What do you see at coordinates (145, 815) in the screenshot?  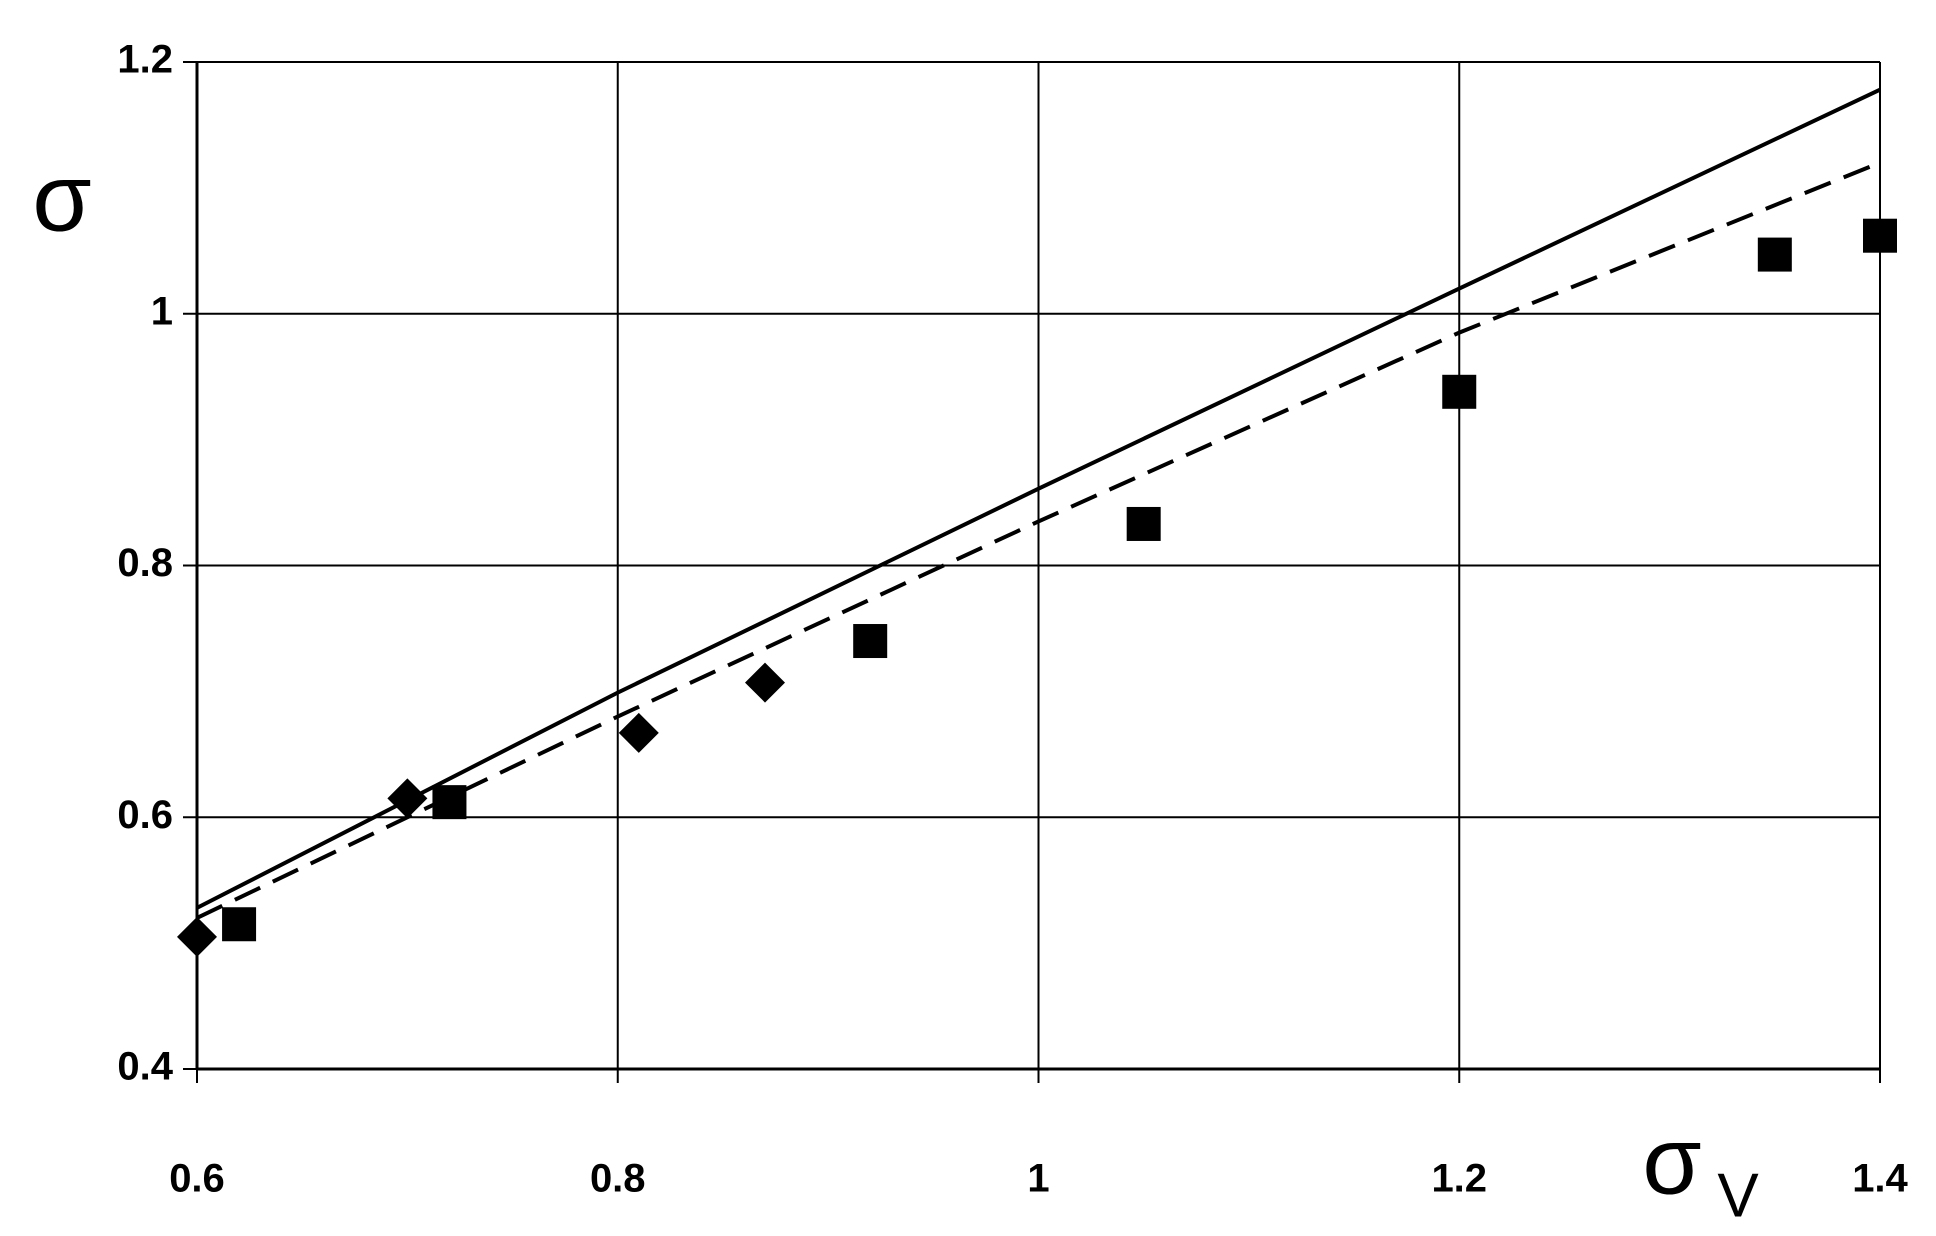 I see `y-tick-label: 0.6` at bounding box center [145, 815].